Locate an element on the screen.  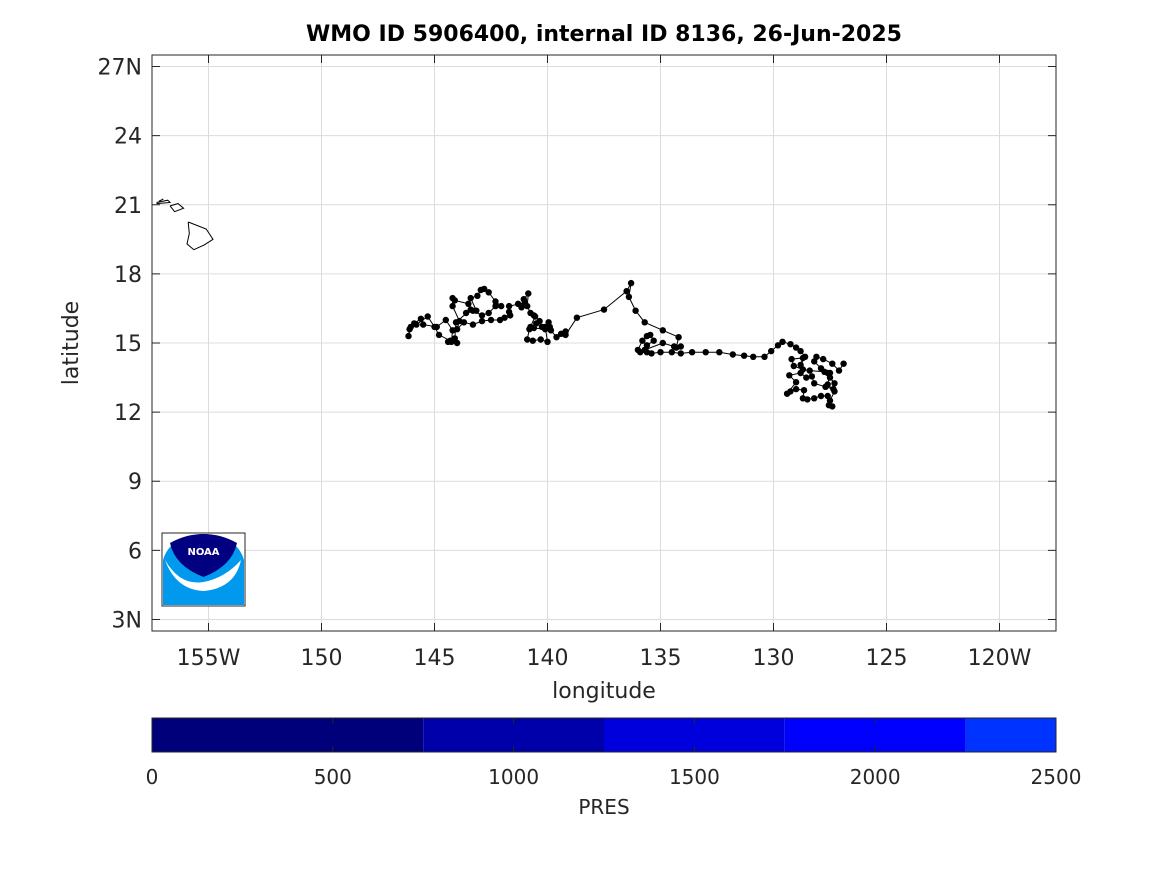
float-trajectory is located at coordinates (626, 344).